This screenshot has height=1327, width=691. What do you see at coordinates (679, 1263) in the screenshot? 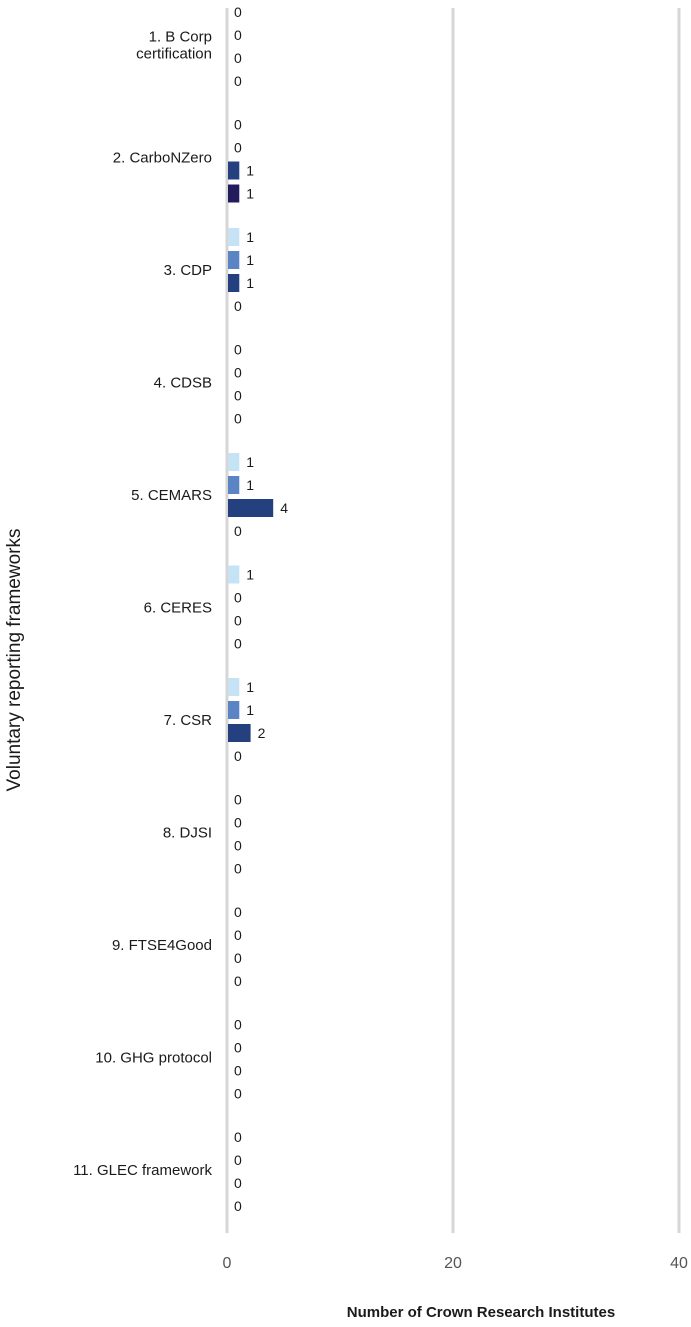
I see `x-tick-label: 40` at bounding box center [679, 1263].